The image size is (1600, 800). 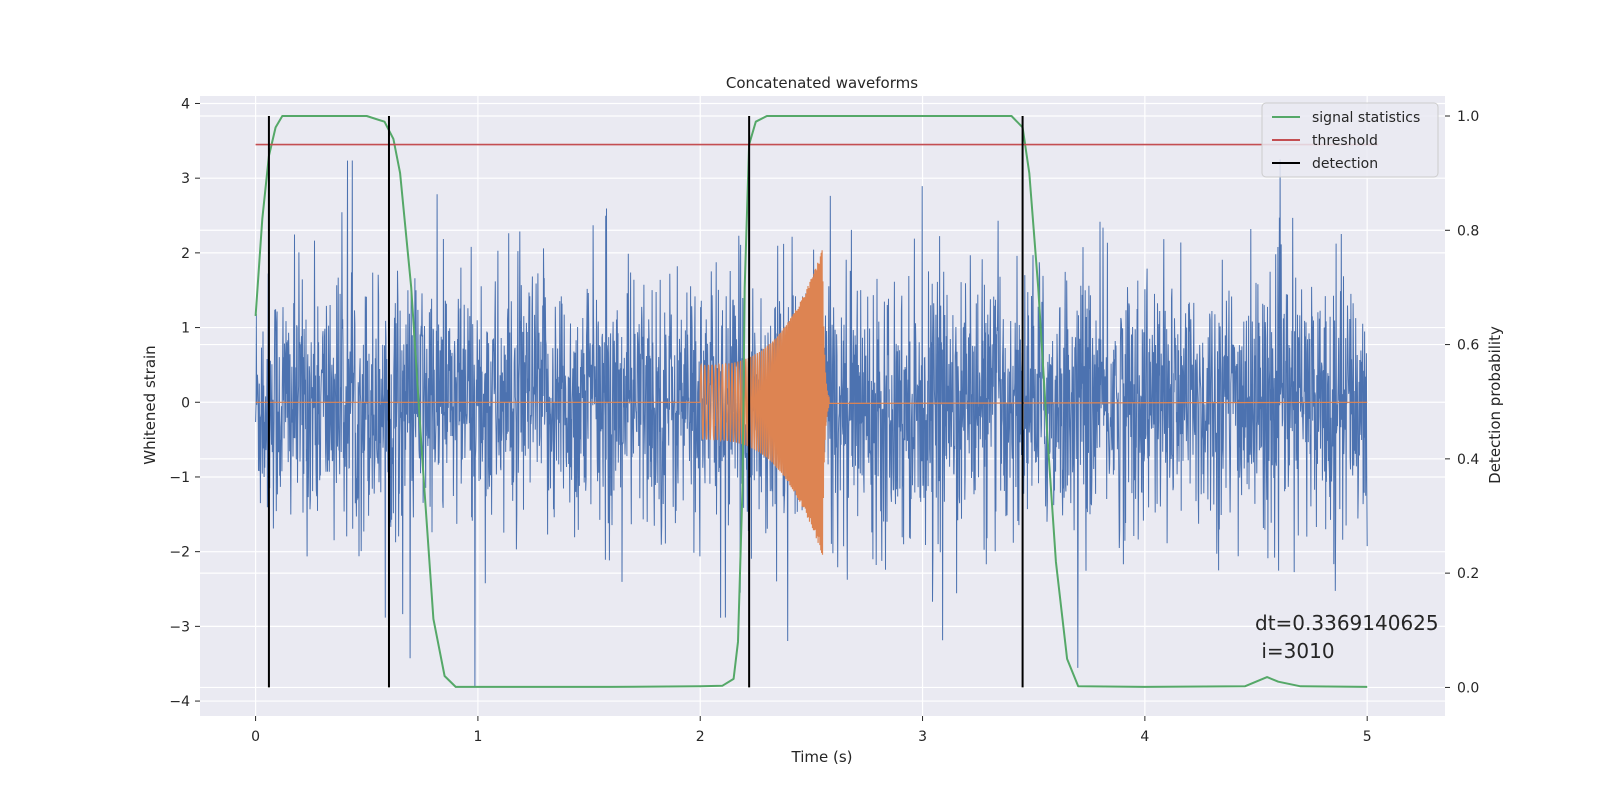 I want to click on y-axis-label: Whitened strain, so click(x=150, y=404).